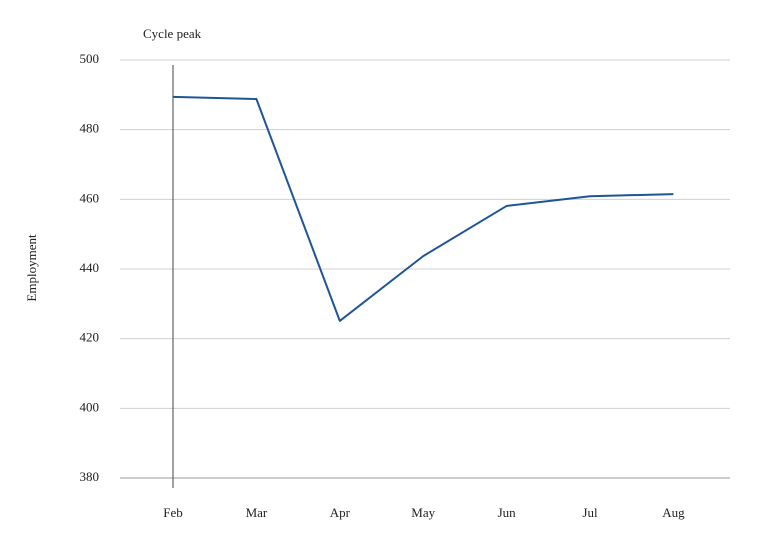 The width and height of the screenshot is (768, 551). What do you see at coordinates (507, 512) in the screenshot?
I see `x-tick-label: Jun` at bounding box center [507, 512].